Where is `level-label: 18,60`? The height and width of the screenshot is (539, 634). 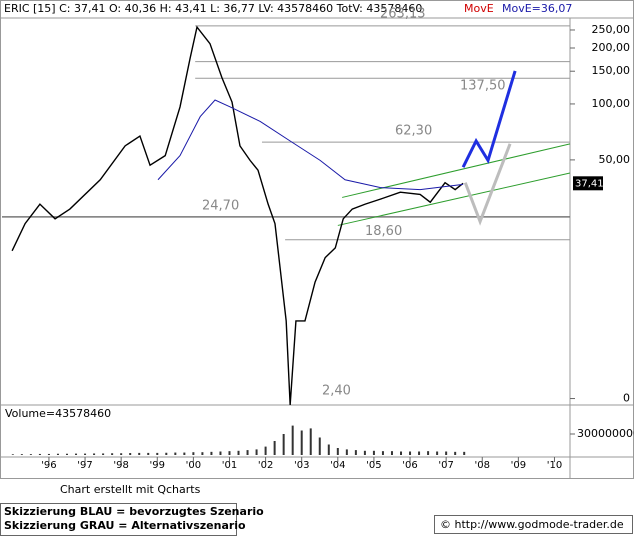 level-label: 18,60 is located at coordinates (383, 231).